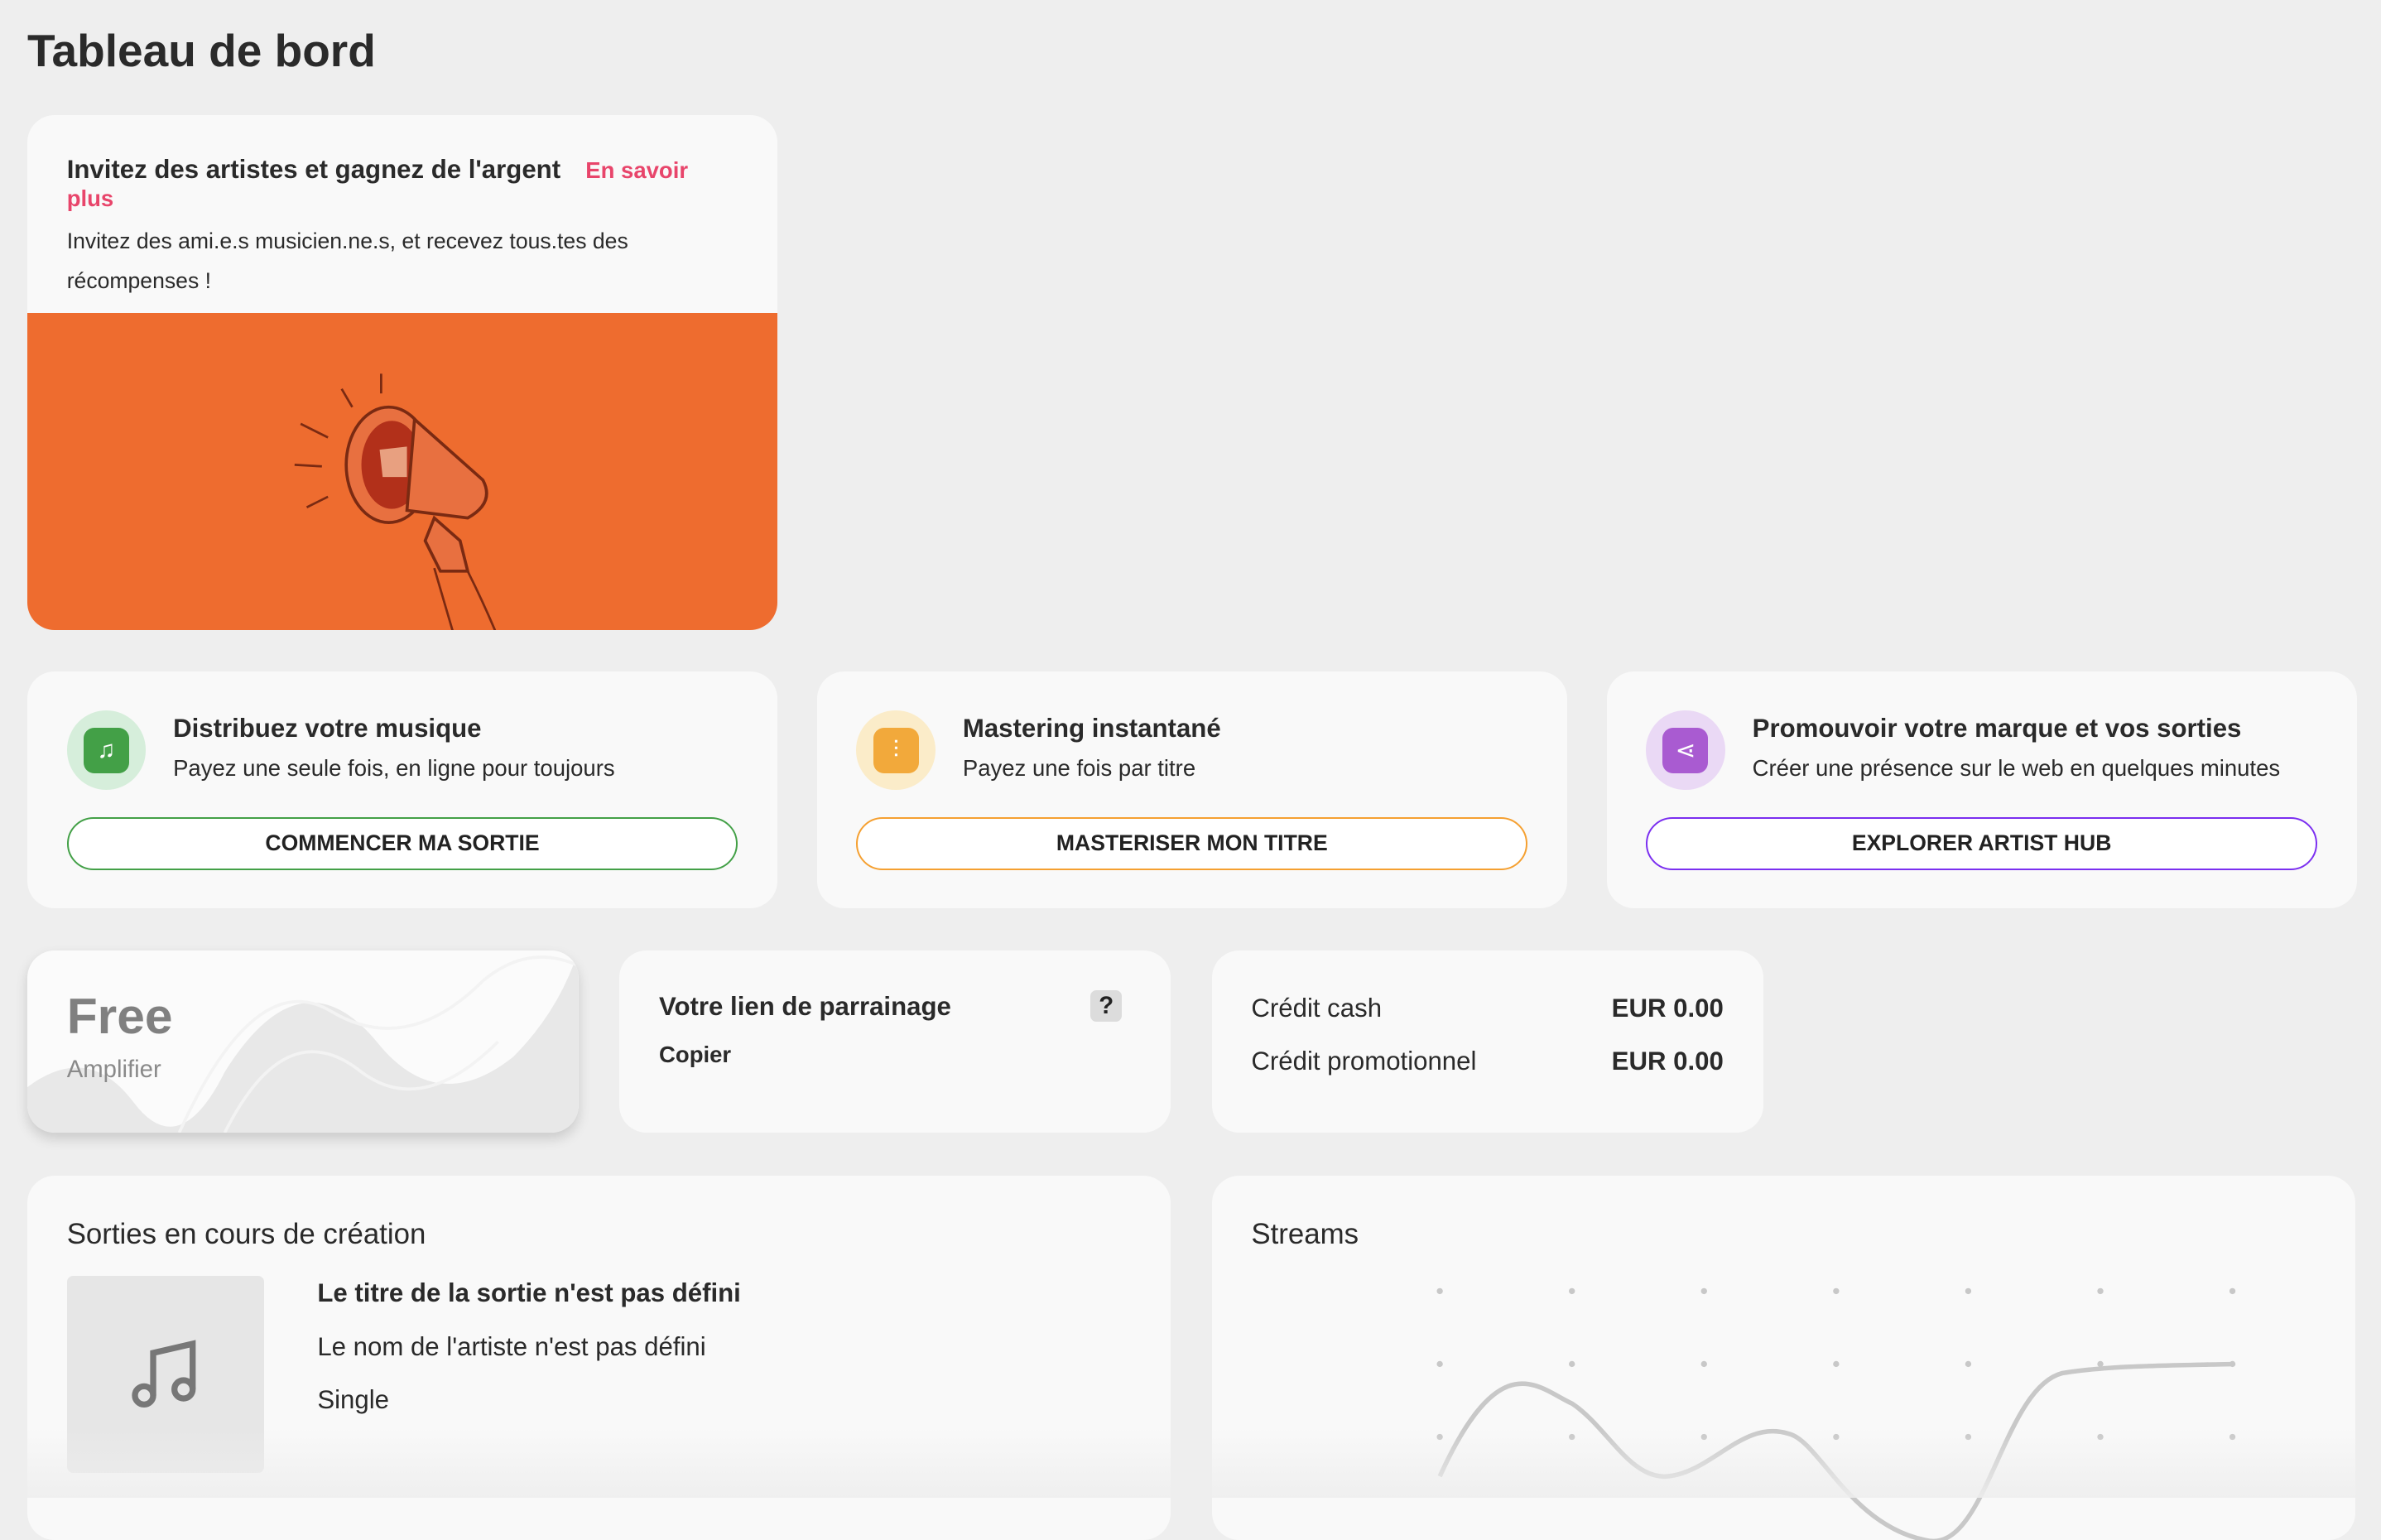  Describe the element at coordinates (402, 843) in the screenshot. I see `start-release-button: COMMENCER MA SORTIE` at that location.